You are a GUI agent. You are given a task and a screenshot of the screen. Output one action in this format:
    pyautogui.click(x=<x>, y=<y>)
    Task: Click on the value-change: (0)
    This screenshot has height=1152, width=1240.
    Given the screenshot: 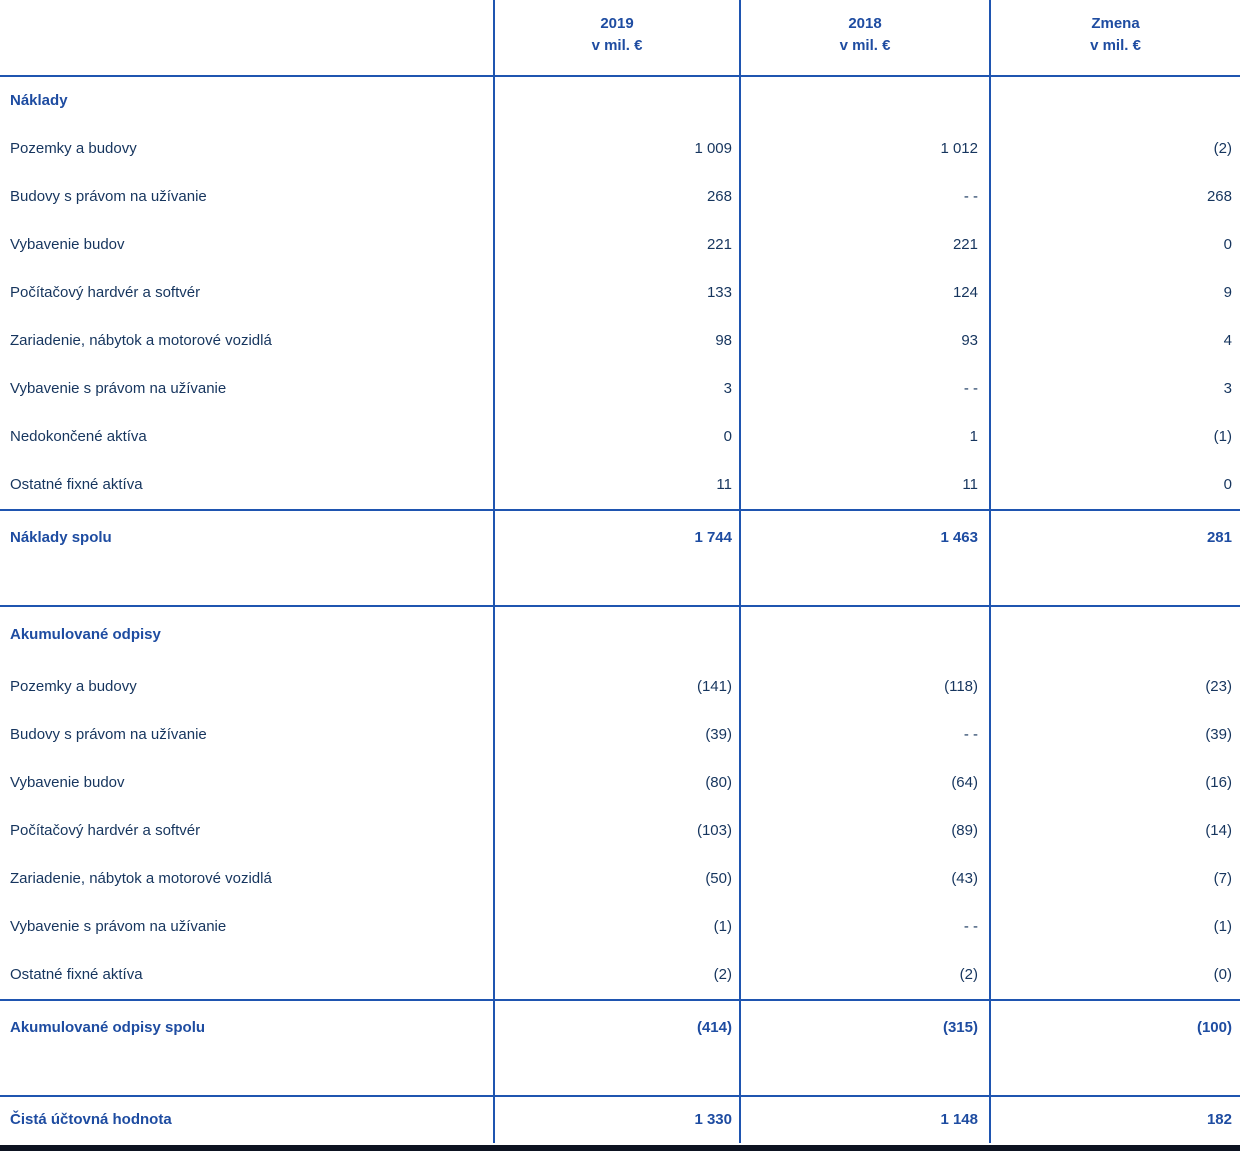 What is the action you would take?
    pyautogui.click(x=1222, y=974)
    